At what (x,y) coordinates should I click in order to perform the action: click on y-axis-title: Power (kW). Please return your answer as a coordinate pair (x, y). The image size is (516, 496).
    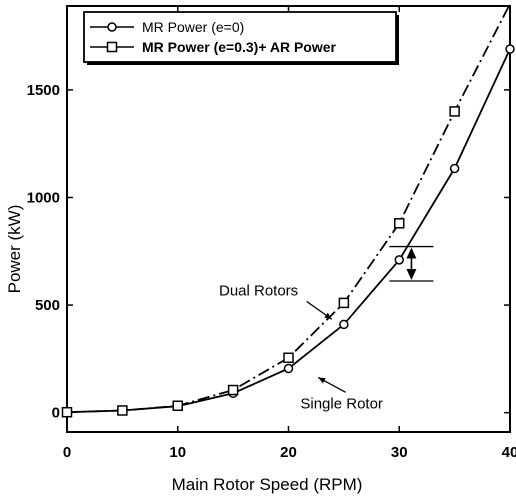
    Looking at the image, I should click on (14, 249).